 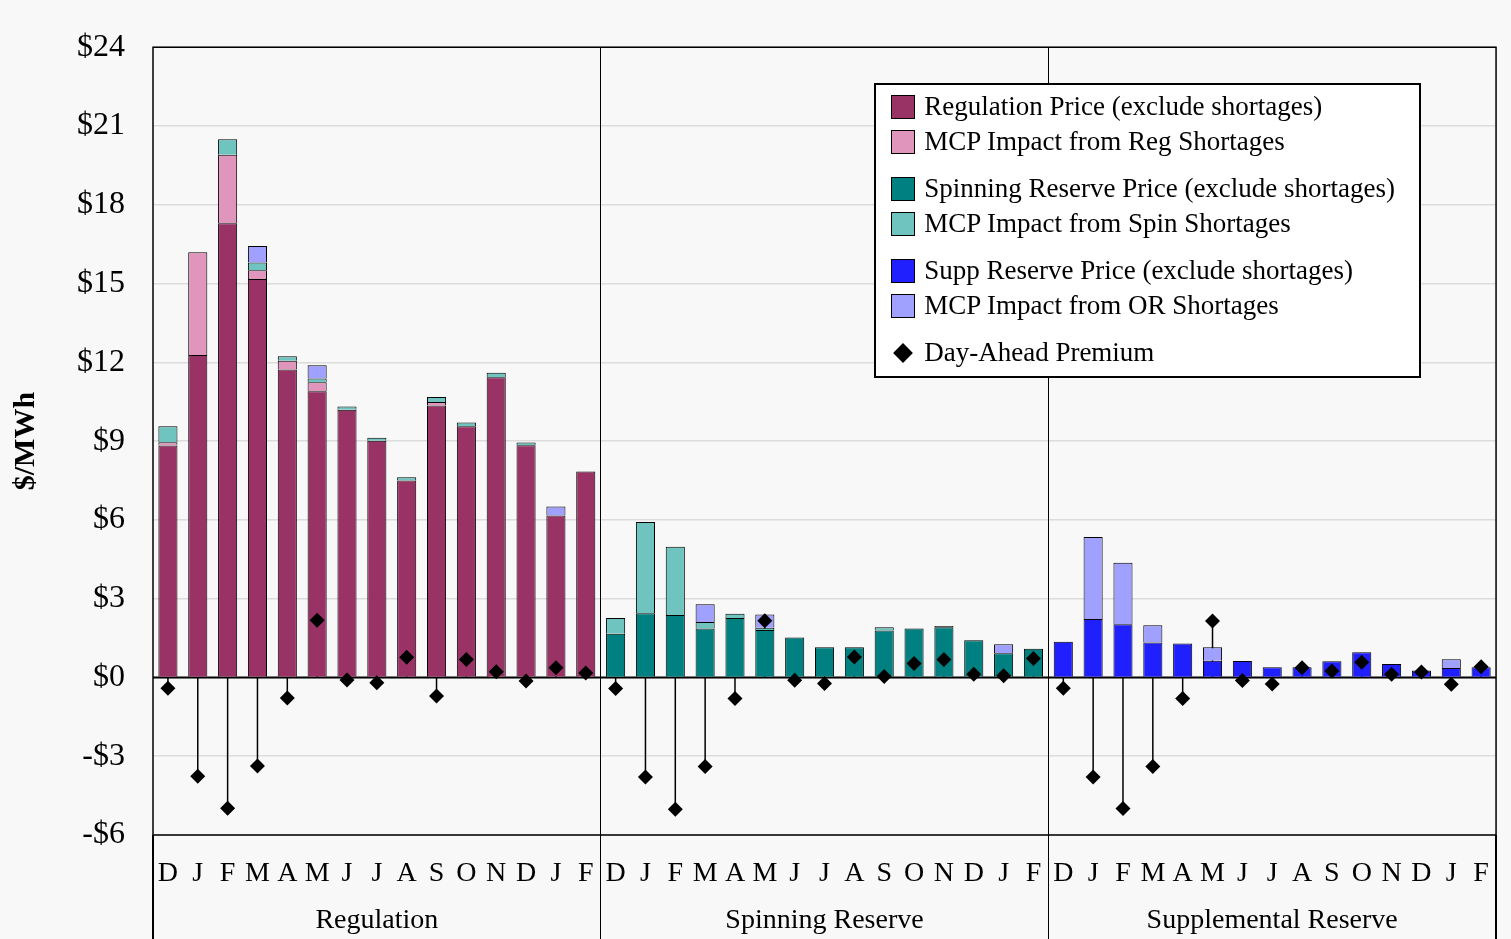 What do you see at coordinates (1101, 306) in the screenshot?
I see `legend-label: MCP Impact from OR Shortages` at bounding box center [1101, 306].